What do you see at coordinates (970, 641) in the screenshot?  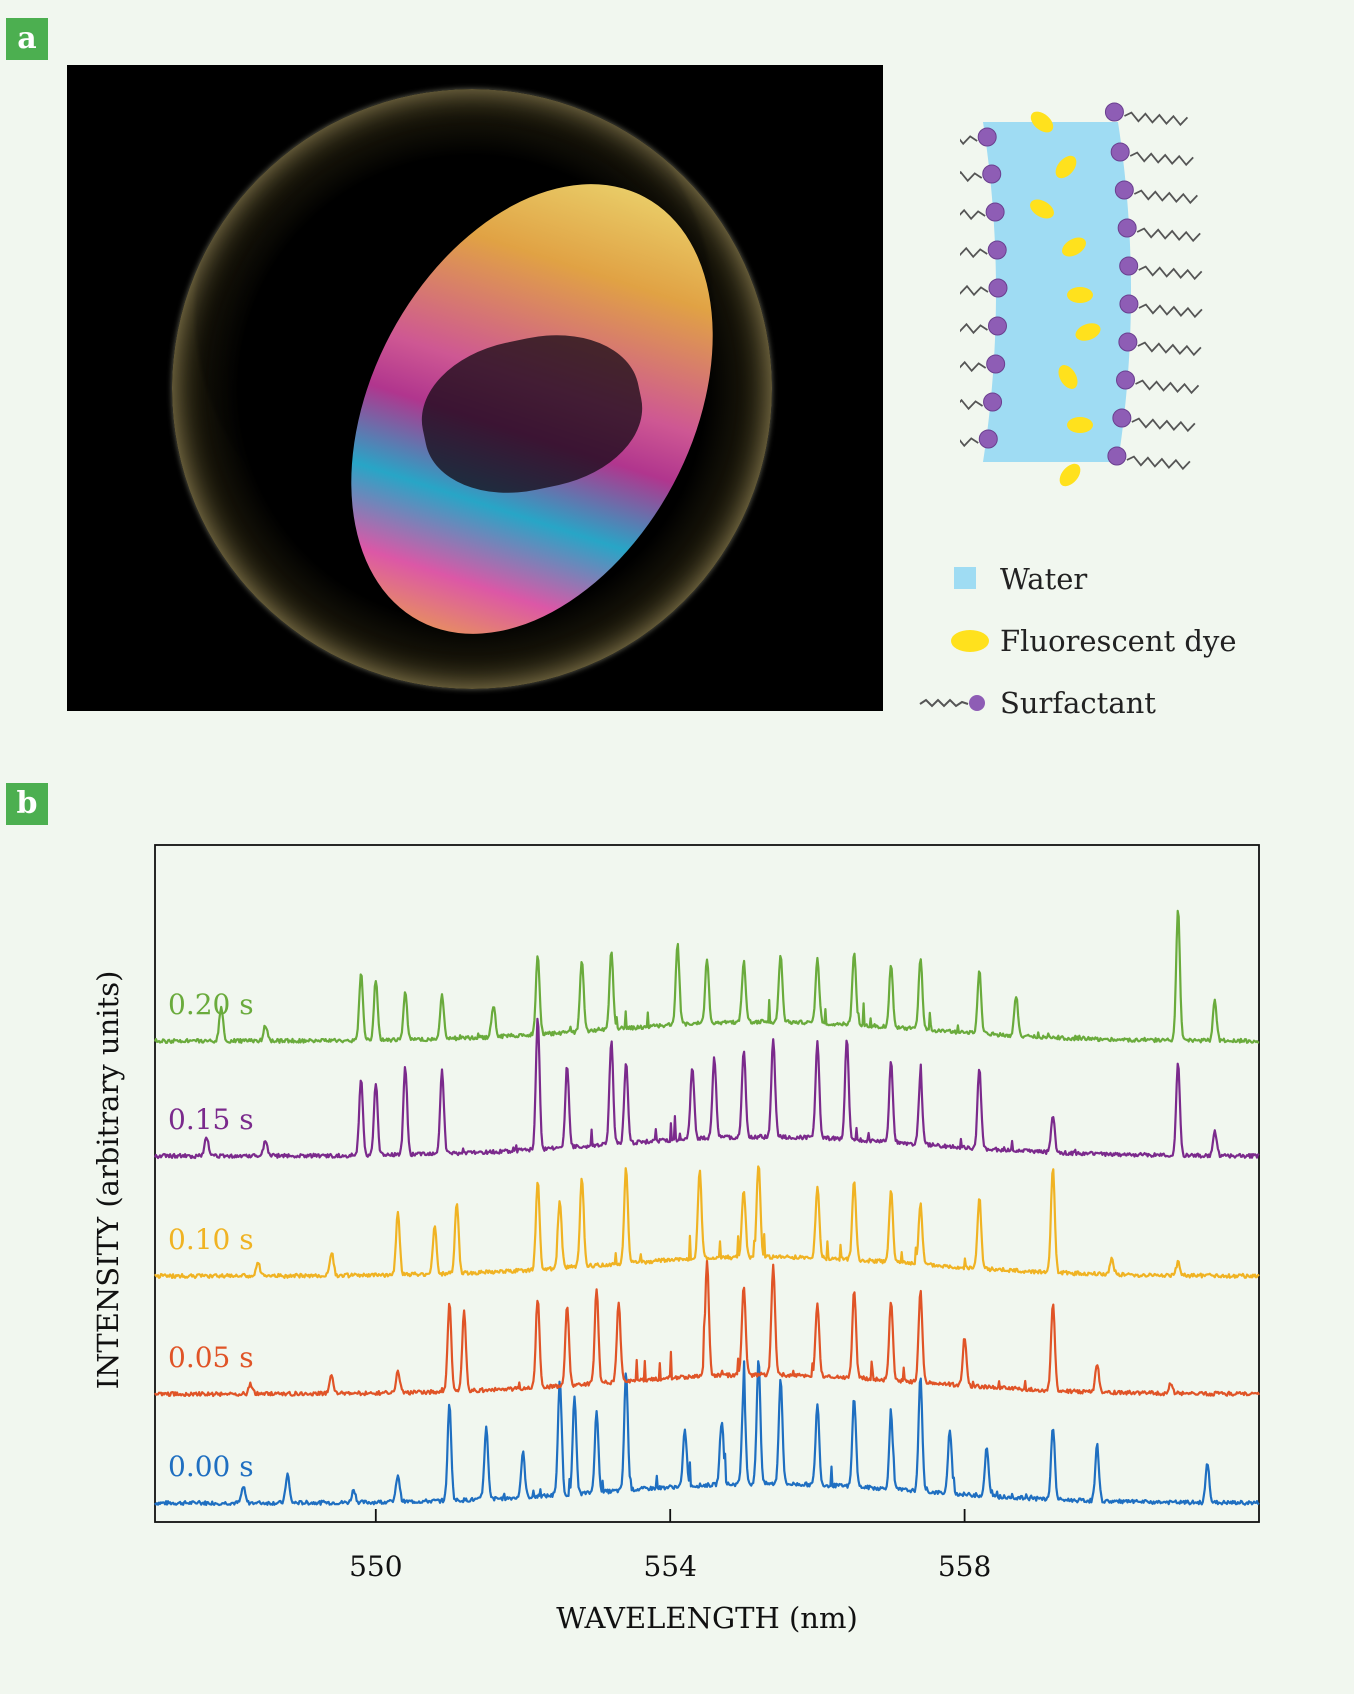 I see `dye-ellipse-icon` at bounding box center [970, 641].